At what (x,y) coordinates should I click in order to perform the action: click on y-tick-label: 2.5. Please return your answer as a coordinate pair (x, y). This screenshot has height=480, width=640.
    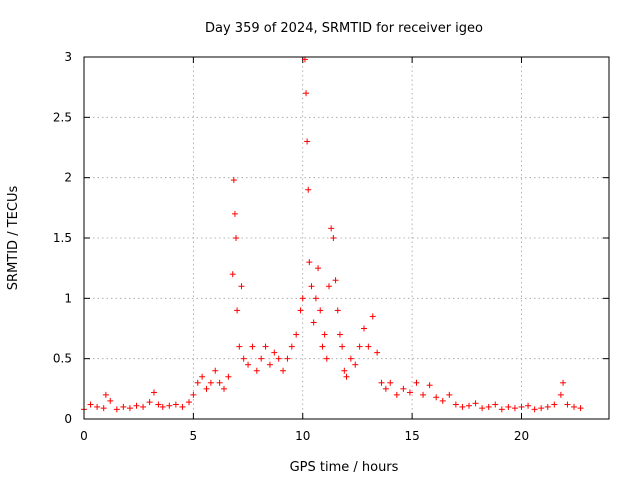
    Looking at the image, I should click on (62, 117).